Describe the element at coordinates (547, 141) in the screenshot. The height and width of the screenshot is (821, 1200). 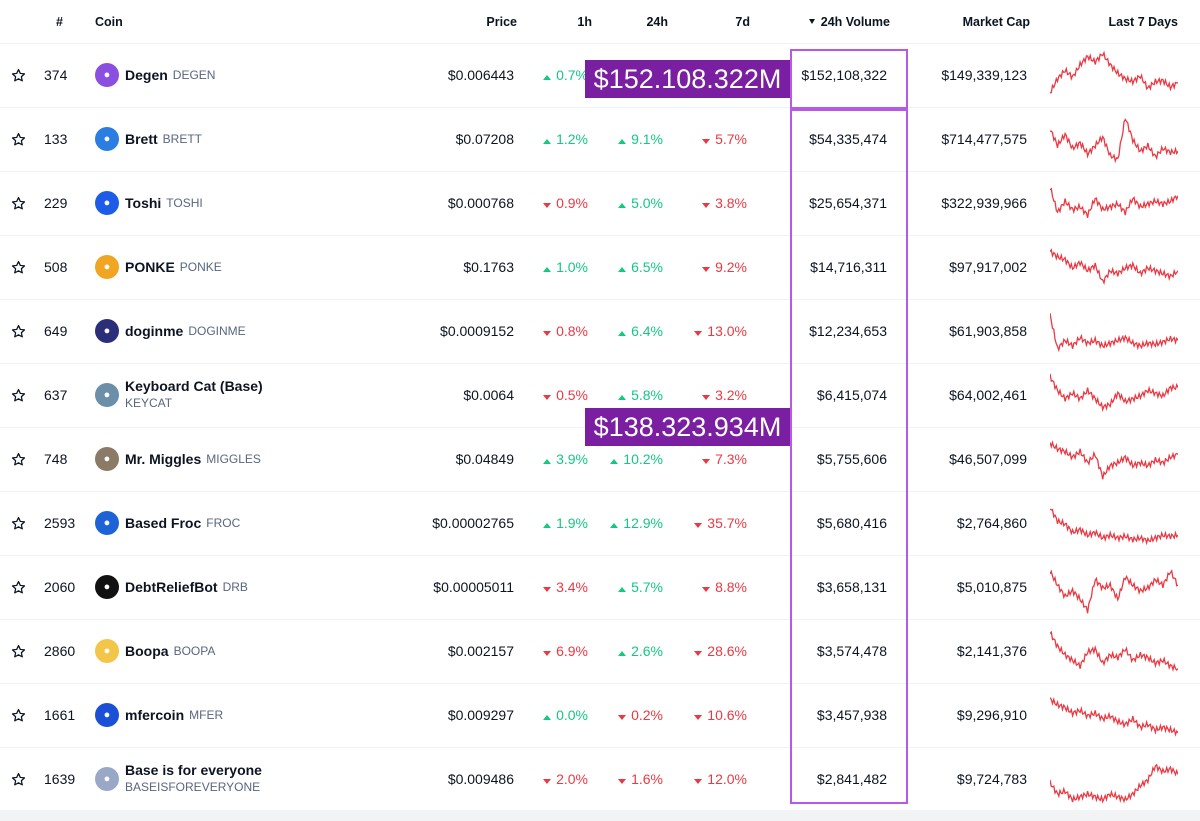
I see `caret-up-icon` at that location.